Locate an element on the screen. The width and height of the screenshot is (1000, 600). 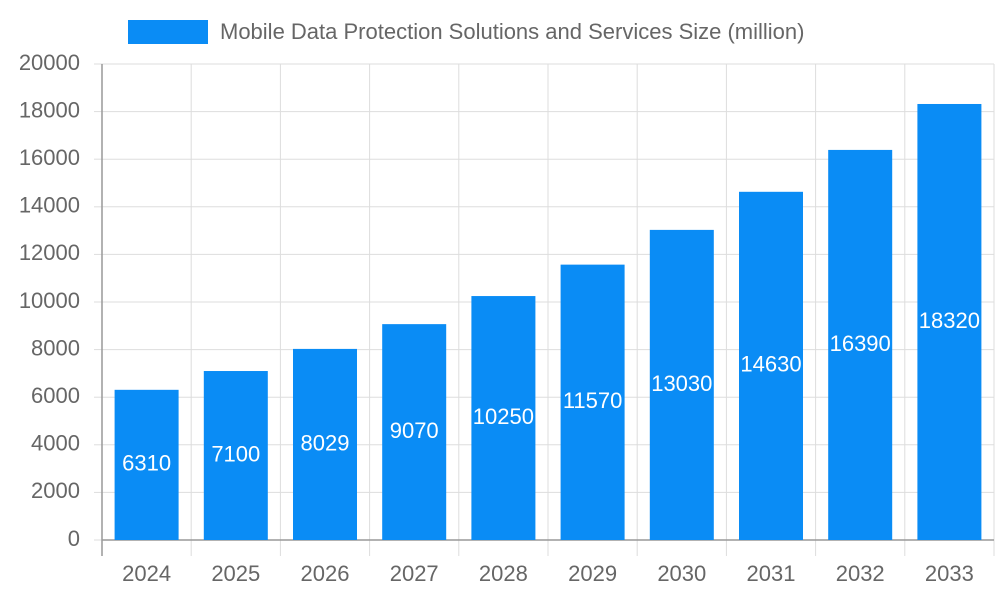
x-tick-label: 2024 is located at coordinates (146, 573).